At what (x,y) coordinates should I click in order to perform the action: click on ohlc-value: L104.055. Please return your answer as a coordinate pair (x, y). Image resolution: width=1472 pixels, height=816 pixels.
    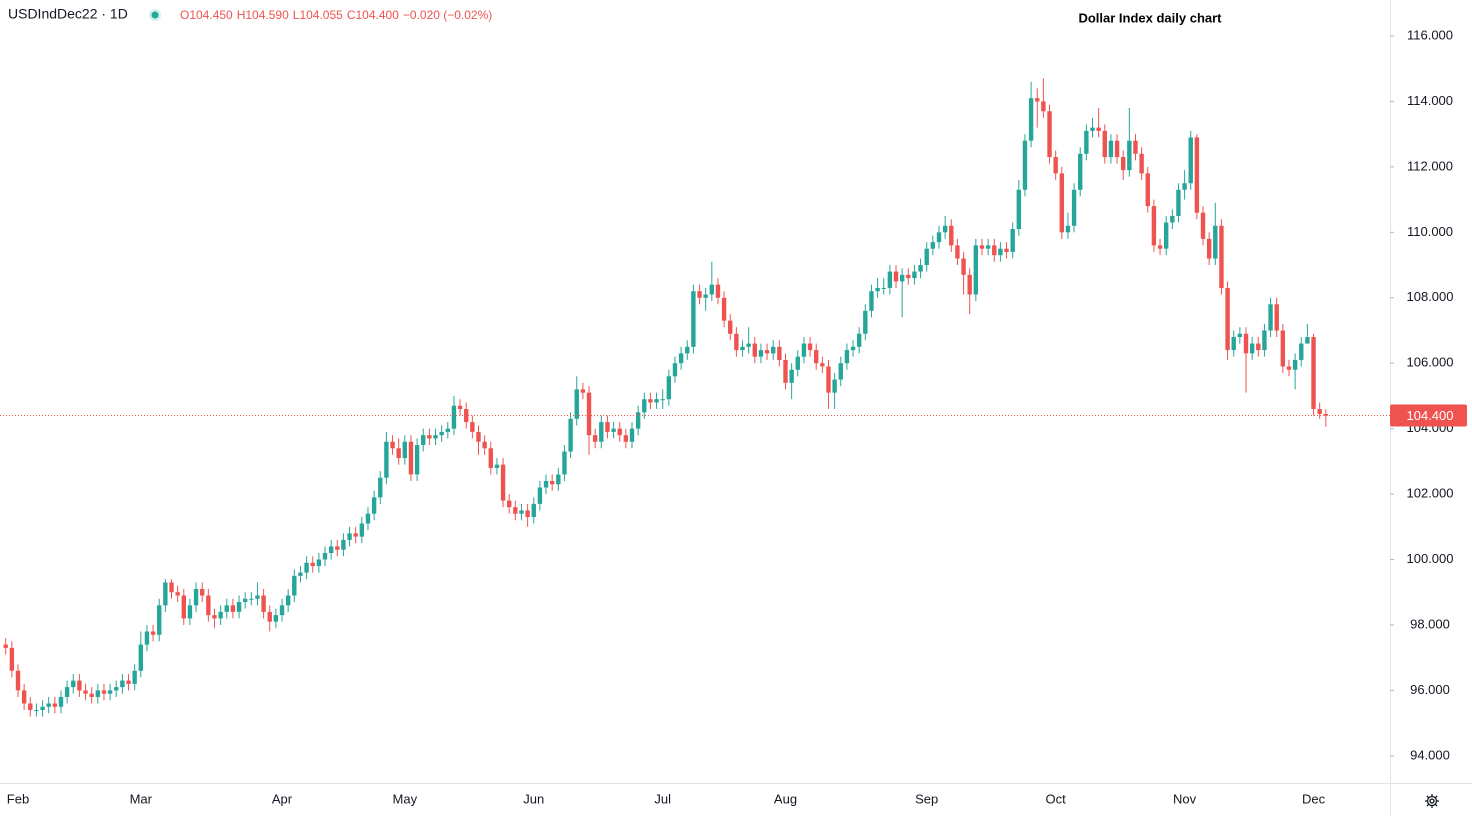
    Looking at the image, I should click on (318, 15).